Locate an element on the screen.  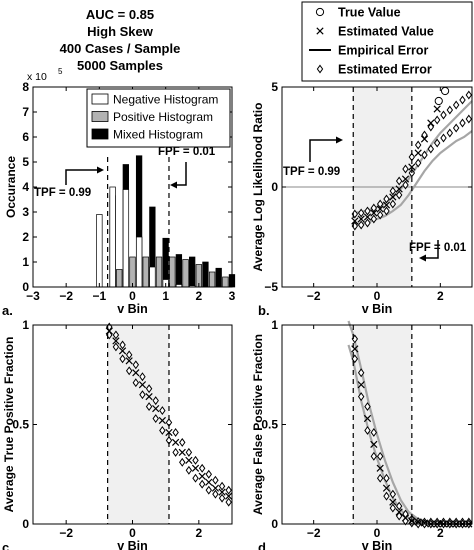
true-value-point is located at coordinates (445, 91).